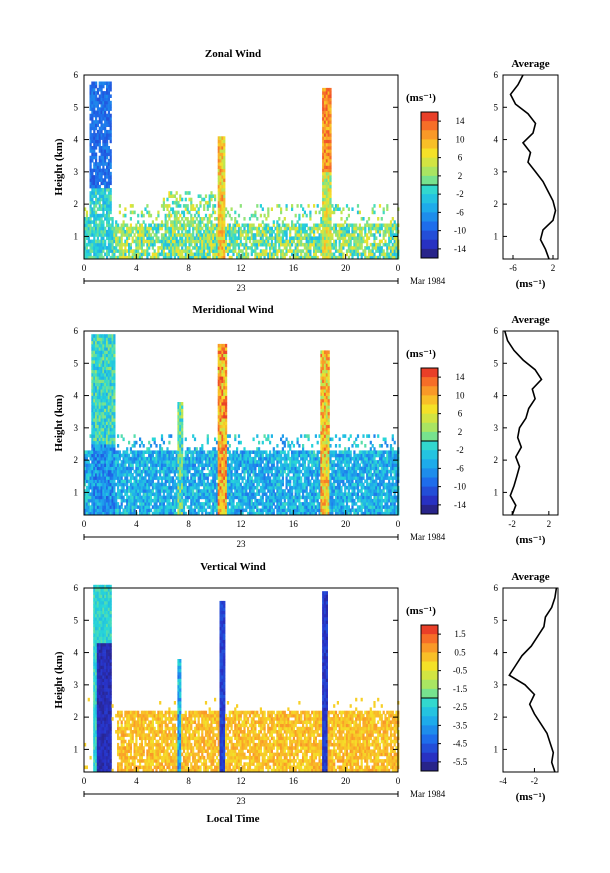 This screenshot has width=610, height=873. I want to click on colorbar-tick-label: -6, so click(460, 212).